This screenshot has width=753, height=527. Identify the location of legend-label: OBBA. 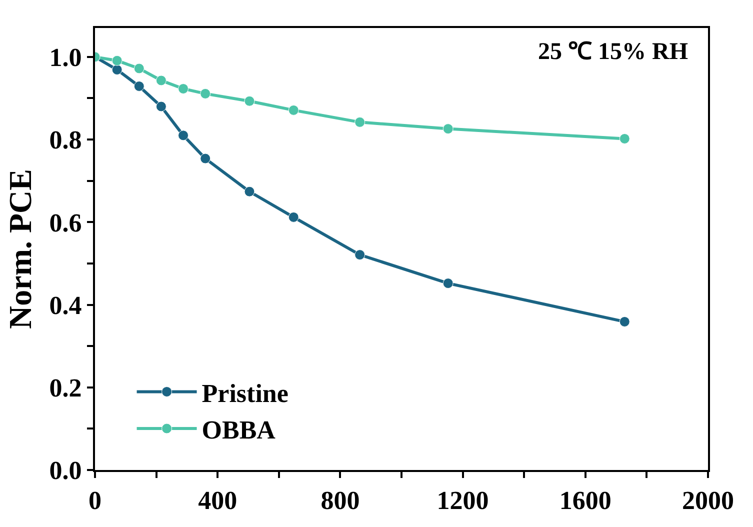
(239, 430).